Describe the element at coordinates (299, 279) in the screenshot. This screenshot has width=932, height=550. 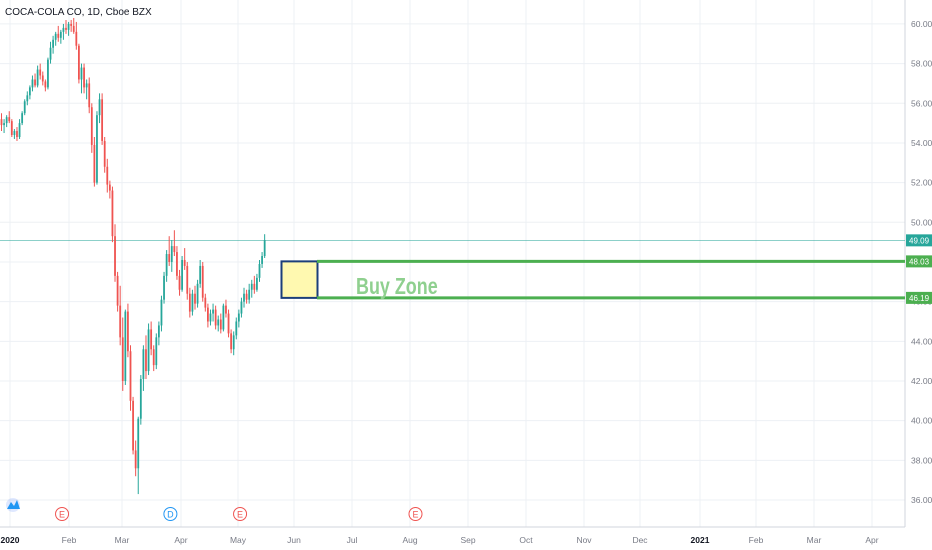
I see `buy-zone-box` at that location.